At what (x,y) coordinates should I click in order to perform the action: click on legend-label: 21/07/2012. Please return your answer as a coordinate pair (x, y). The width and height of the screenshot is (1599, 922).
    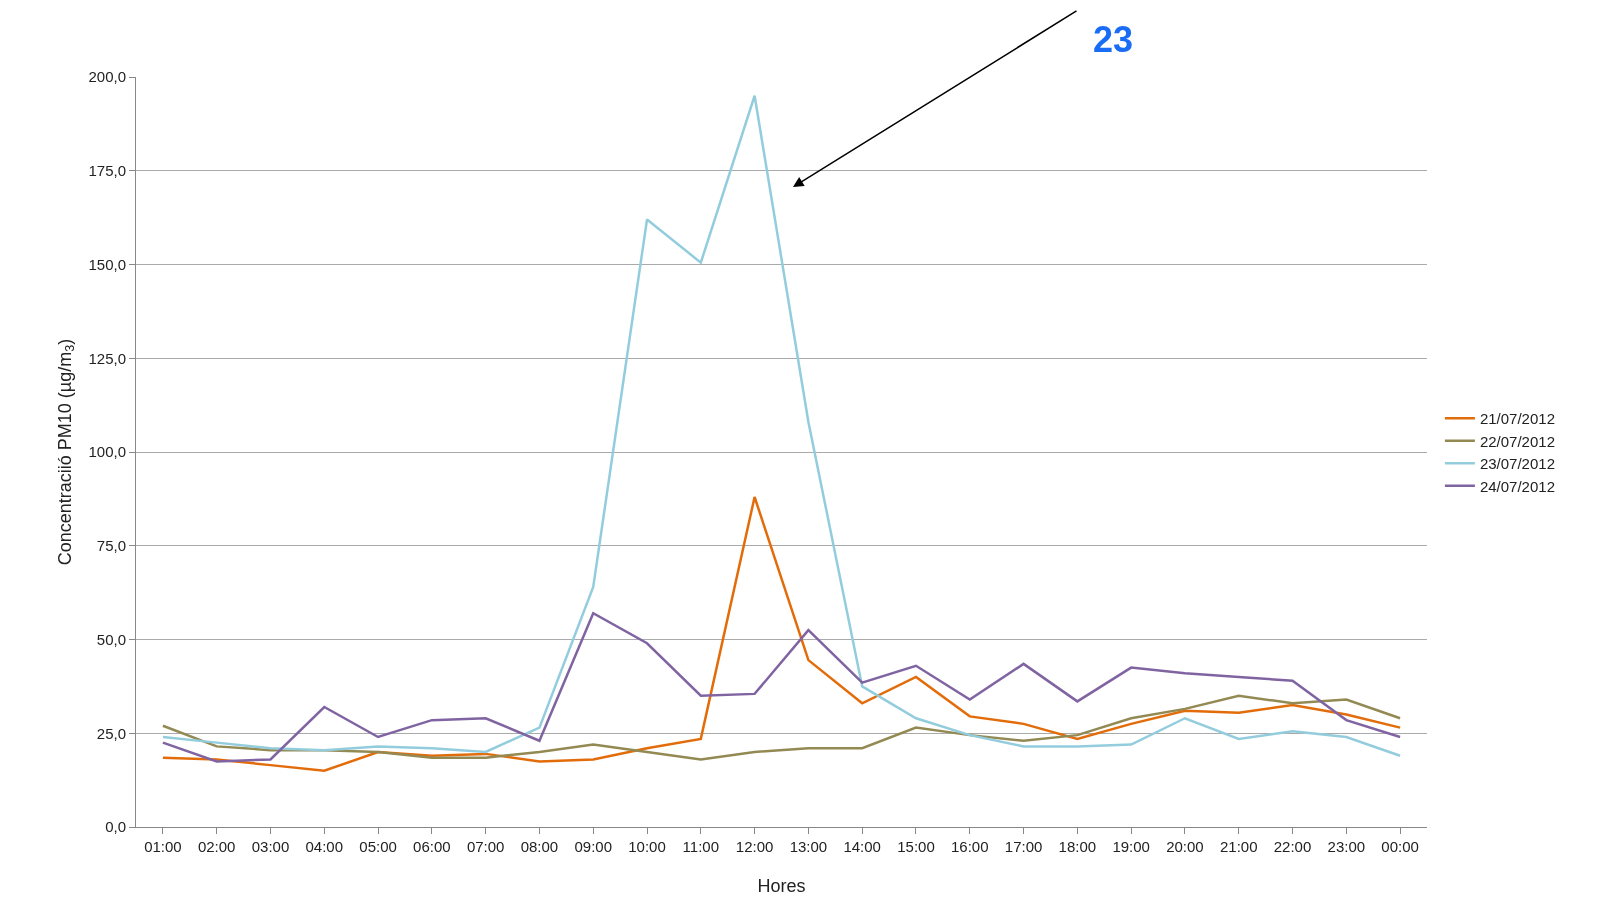
    Looking at the image, I should click on (1517, 419).